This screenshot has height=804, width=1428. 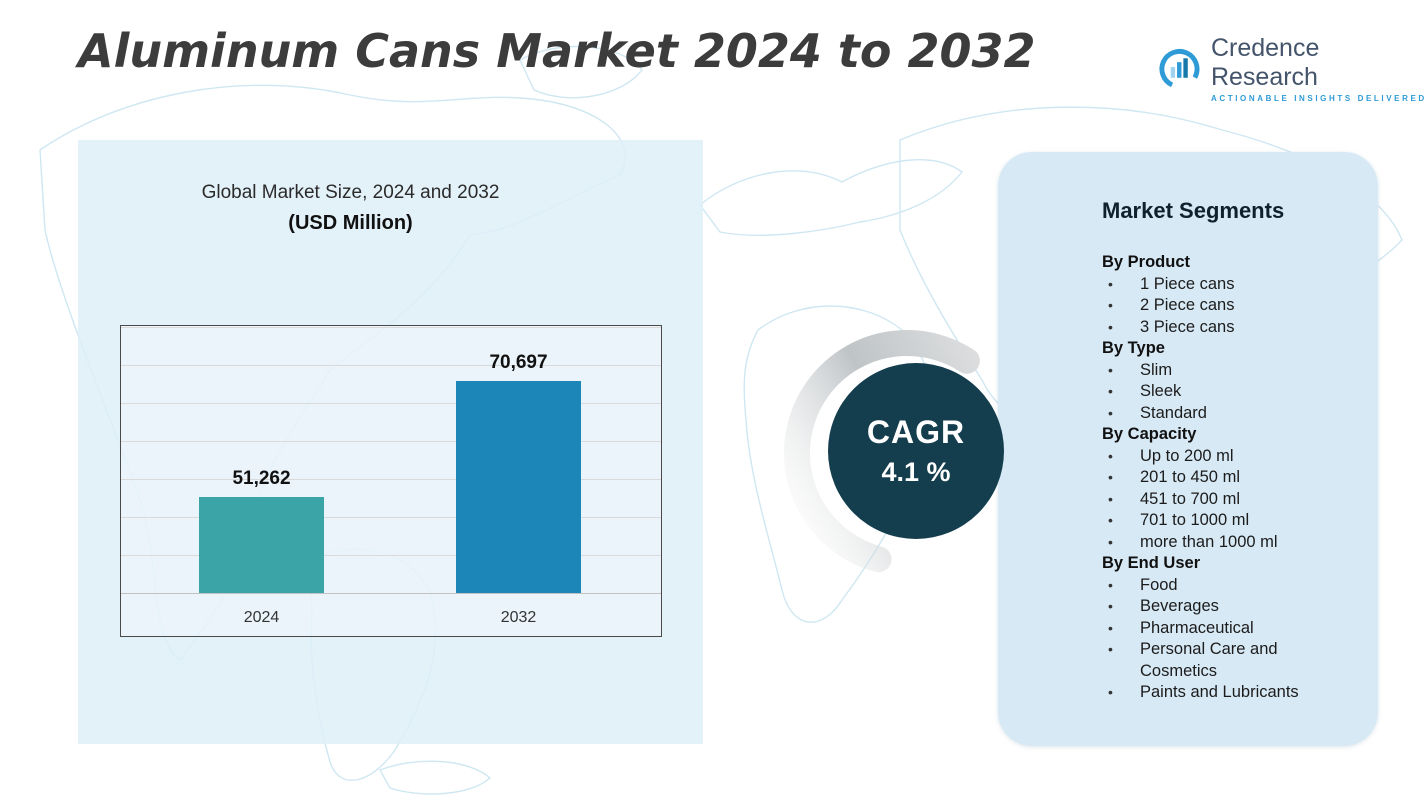 What do you see at coordinates (261, 478) in the screenshot?
I see `bar-value-label-2024: 51,262` at bounding box center [261, 478].